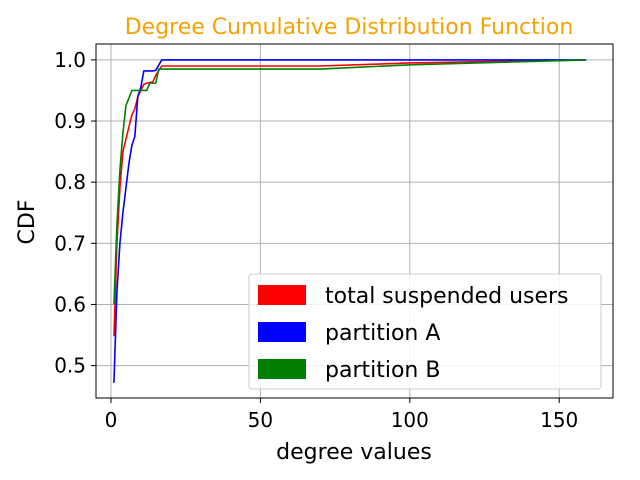 The height and width of the screenshot is (480, 640). I want to click on y-axis-title: CDF, so click(27, 222).